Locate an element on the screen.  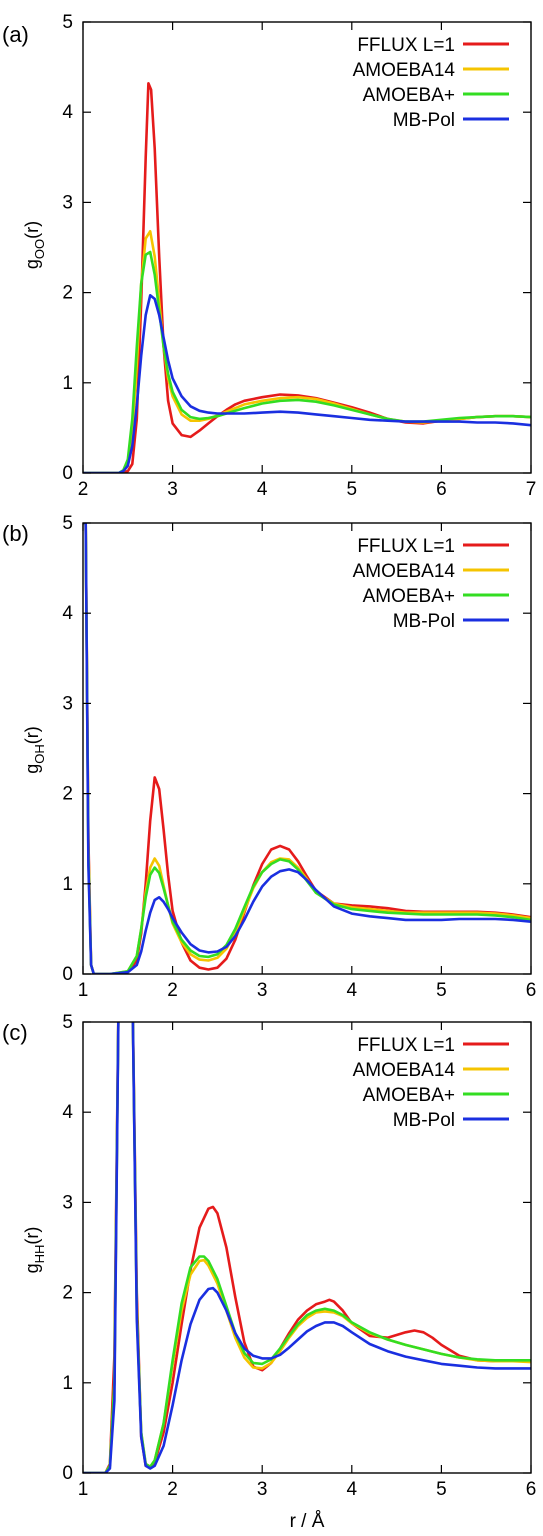
series-line-amoeba14 is located at coordinates (307, 351).